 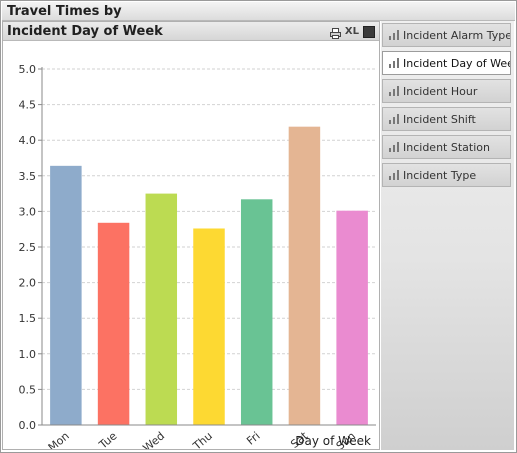 I want to click on bar-thu, so click(x=209, y=326).